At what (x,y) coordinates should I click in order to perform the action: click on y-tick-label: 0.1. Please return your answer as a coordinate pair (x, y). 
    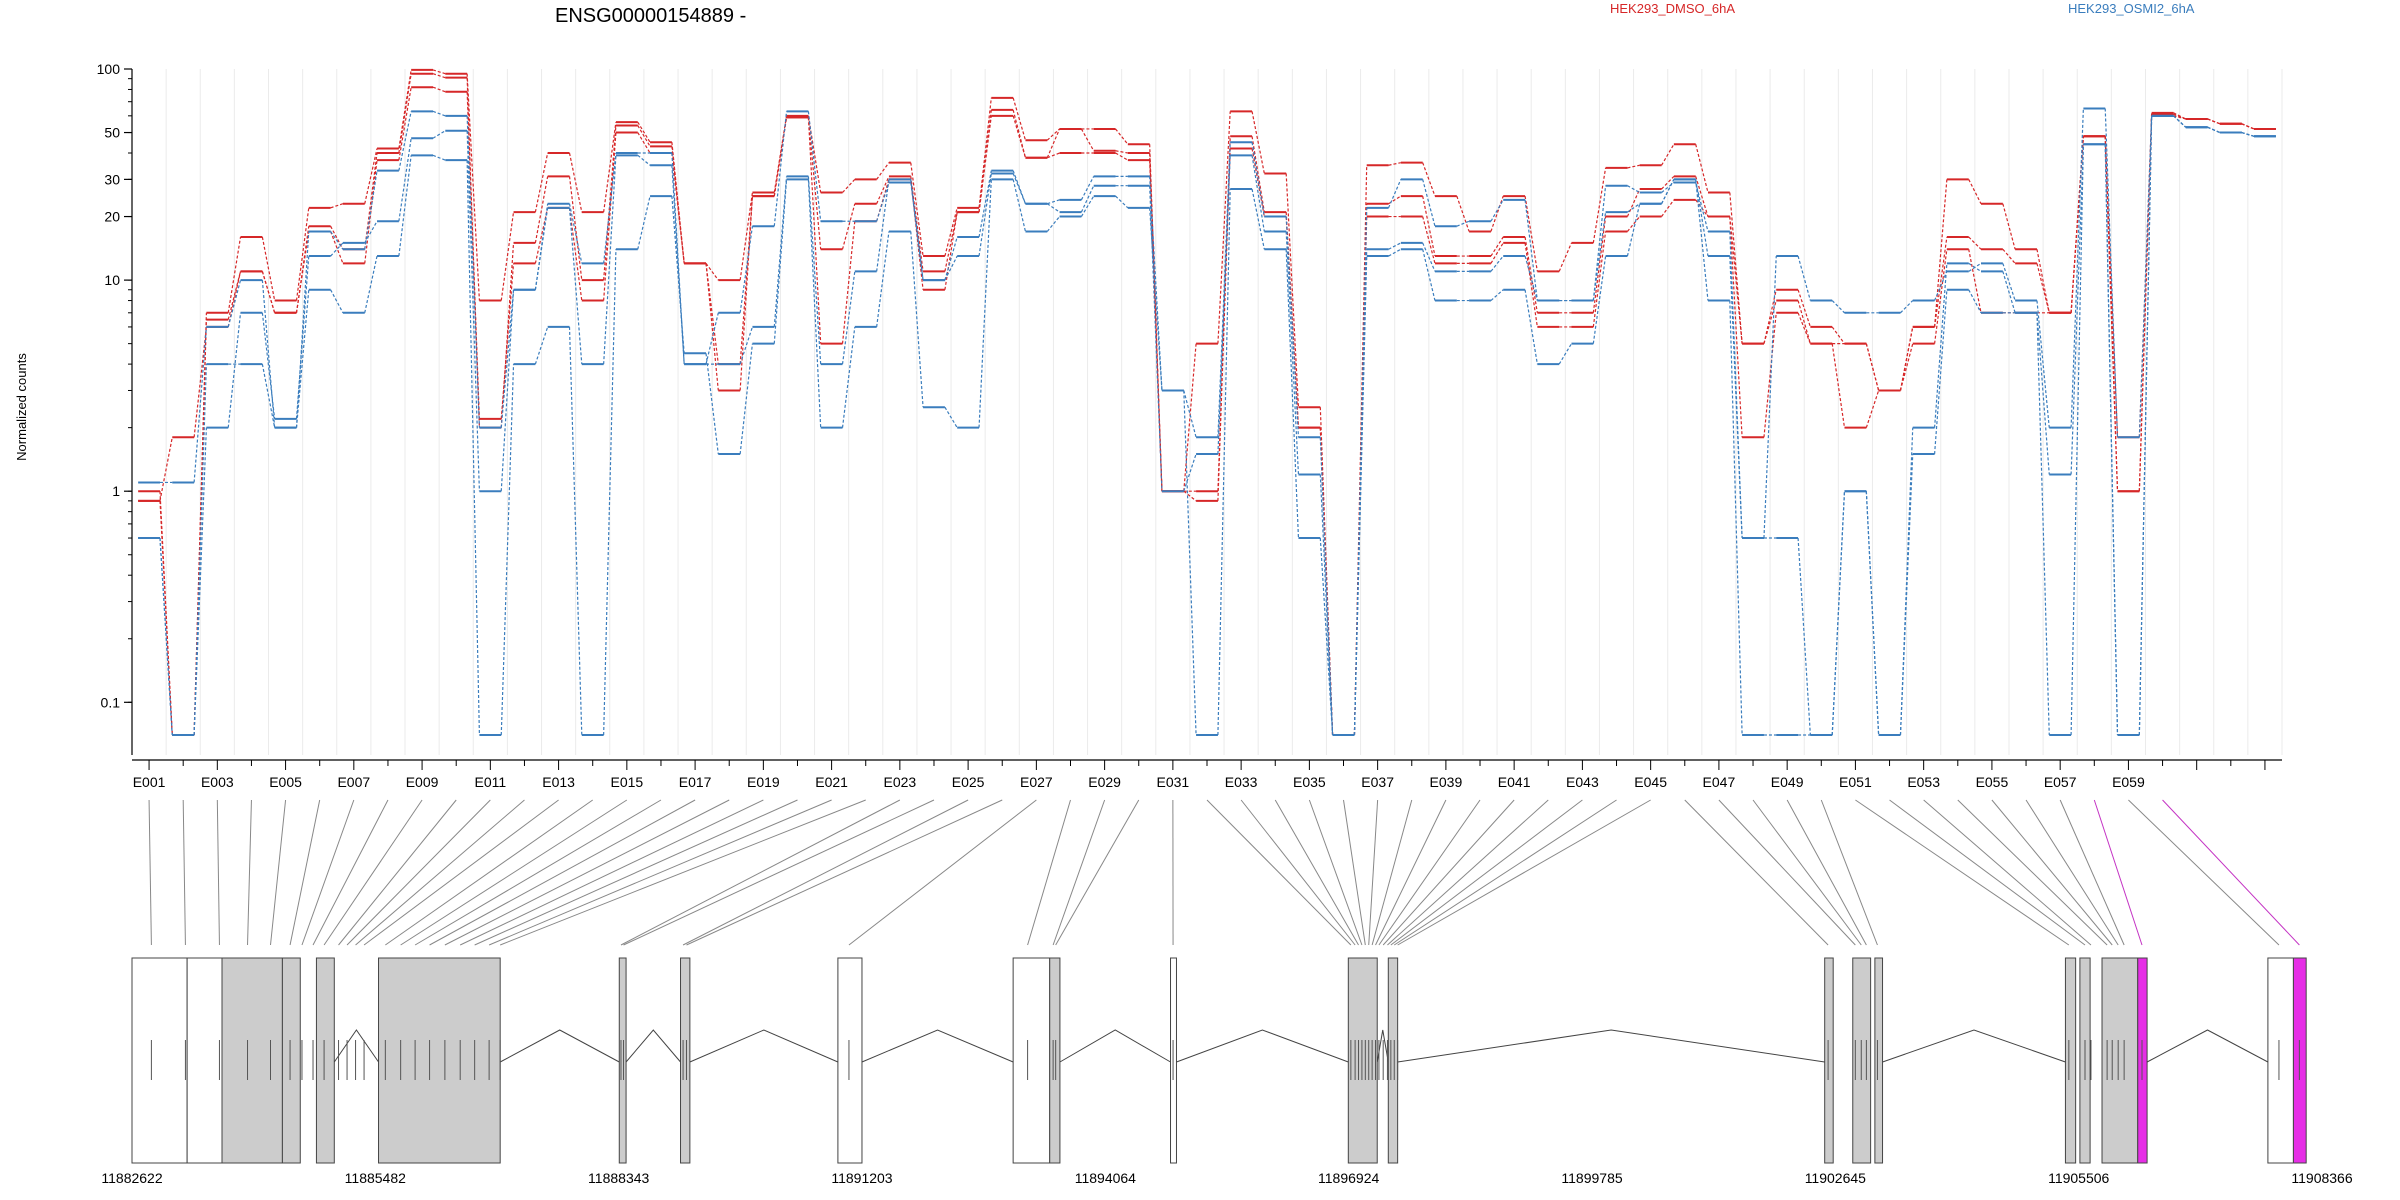
    Looking at the image, I should click on (111, 702).